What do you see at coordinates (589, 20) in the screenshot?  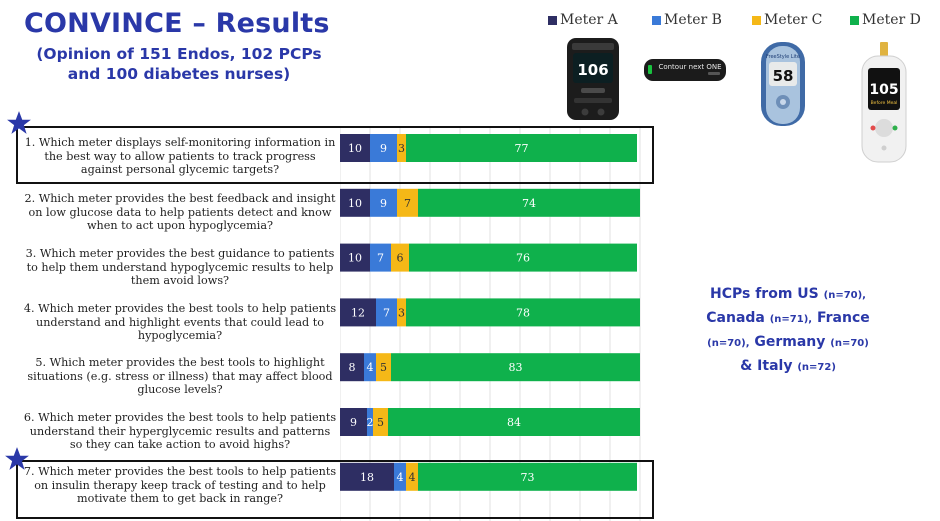 I see `legend-label: Meter A` at bounding box center [589, 20].